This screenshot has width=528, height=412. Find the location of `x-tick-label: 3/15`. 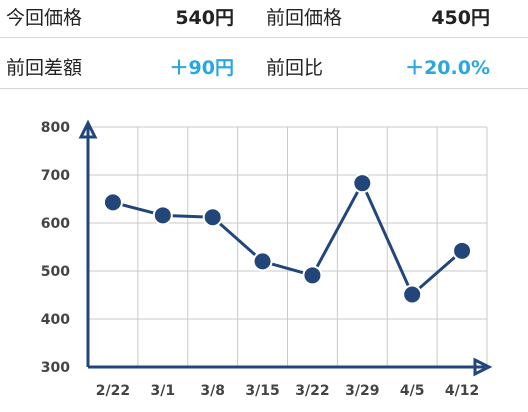

x-tick-label: 3/15 is located at coordinates (262, 391).